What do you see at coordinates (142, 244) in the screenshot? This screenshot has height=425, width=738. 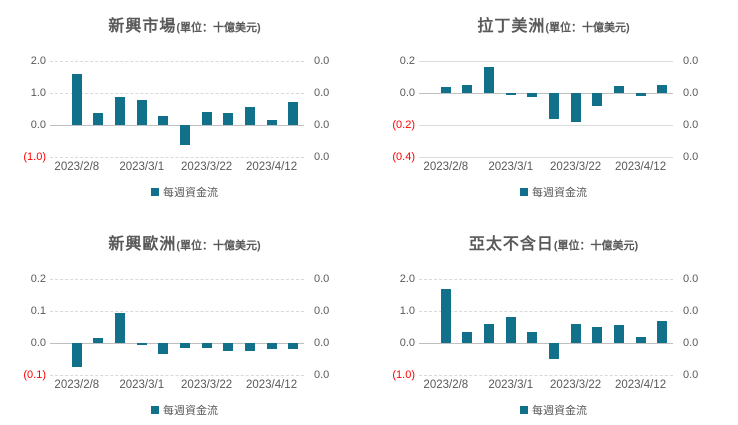 I see `chart-title-text: 新興歐洲` at bounding box center [142, 244].